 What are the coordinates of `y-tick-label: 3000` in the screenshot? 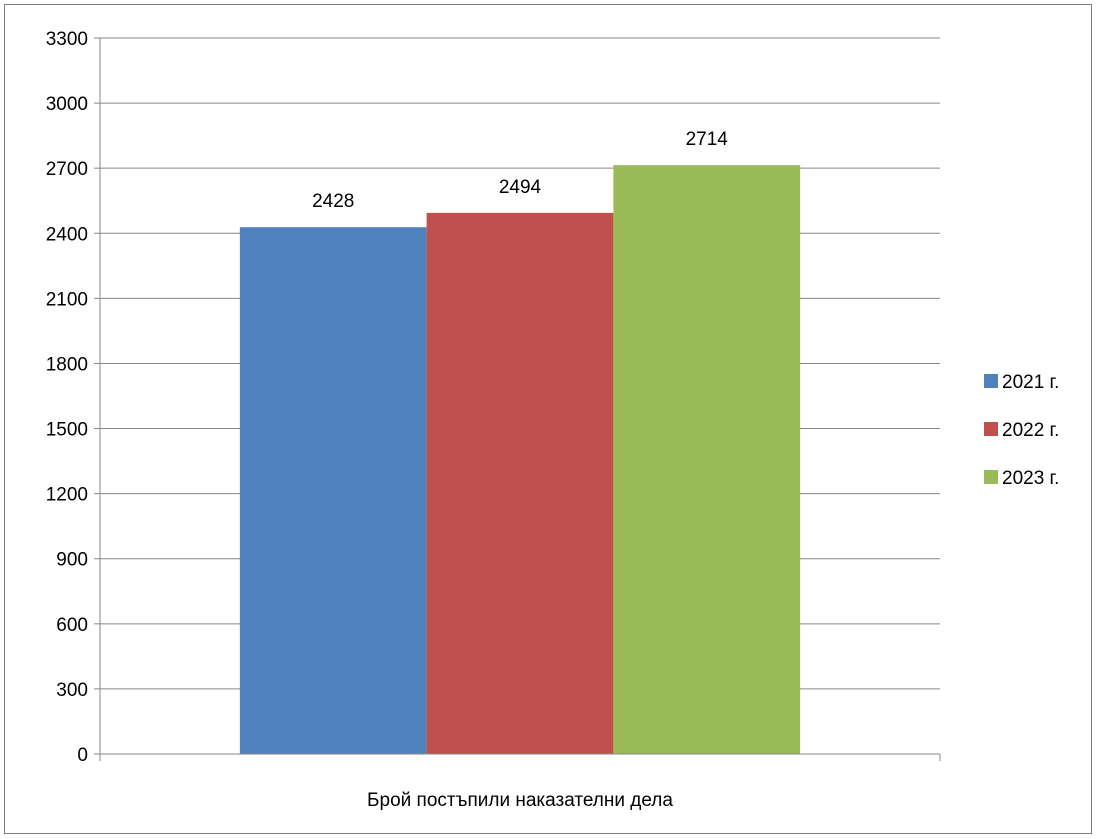 It's located at (67, 104).